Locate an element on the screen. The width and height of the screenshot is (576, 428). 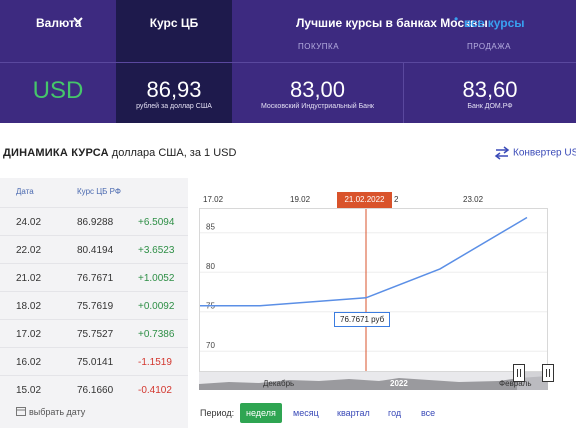
cb-rate-header: Курс ЦБ is located at coordinates (174, 31).